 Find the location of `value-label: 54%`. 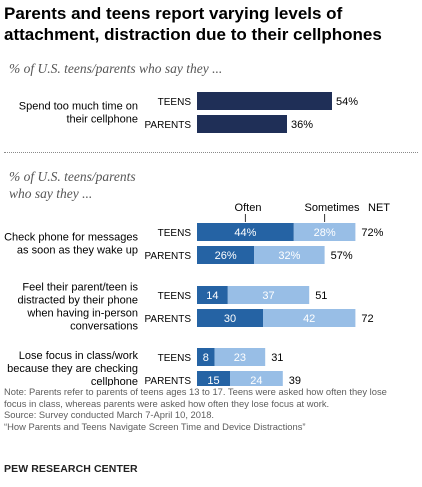

value-label: 54% is located at coordinates (347, 102).